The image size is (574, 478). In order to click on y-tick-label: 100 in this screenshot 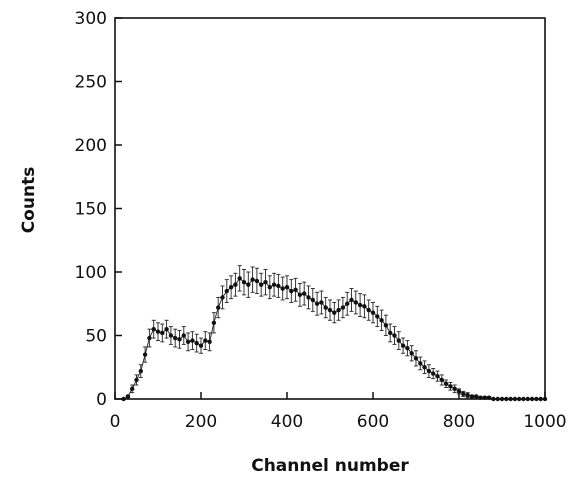, I will do `click(91, 273)`.